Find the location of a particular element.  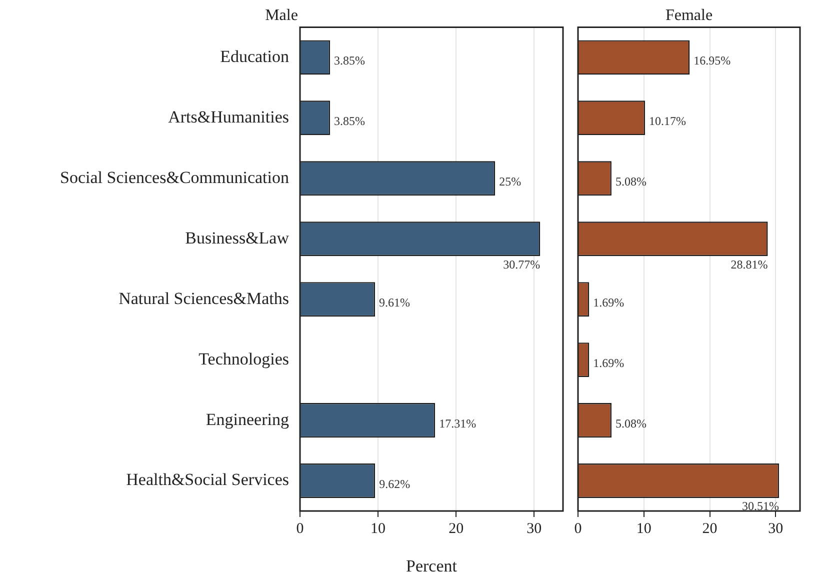

y-tick-label: Technologies is located at coordinates (243, 358).